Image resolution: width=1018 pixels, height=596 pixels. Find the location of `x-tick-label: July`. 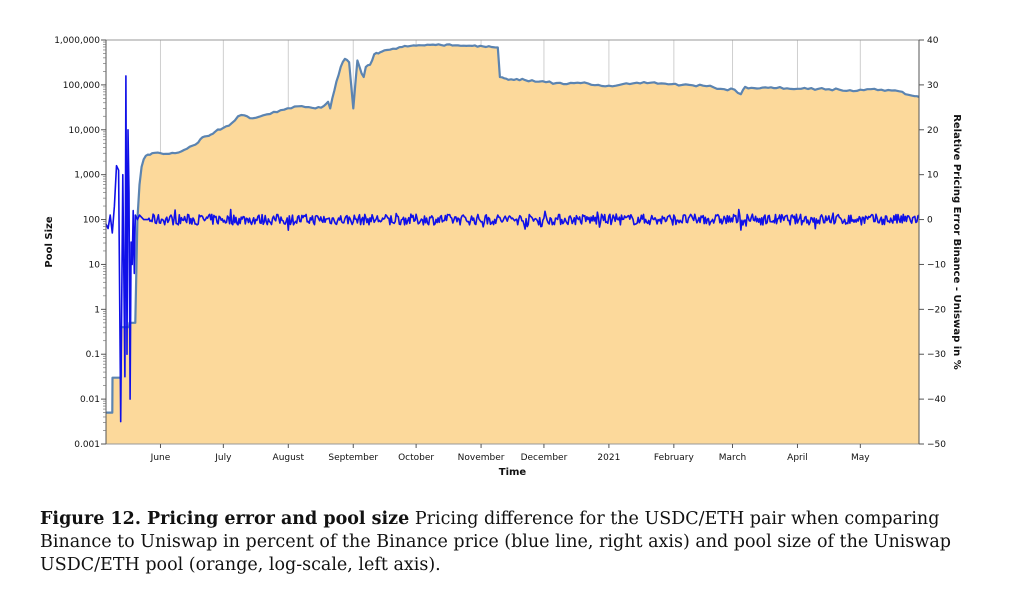

x-tick-label: July is located at coordinates (223, 458).